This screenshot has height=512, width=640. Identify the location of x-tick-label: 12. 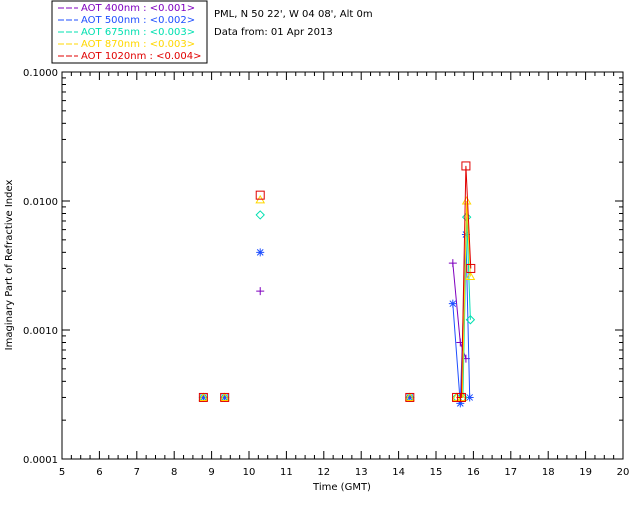
(323, 472).